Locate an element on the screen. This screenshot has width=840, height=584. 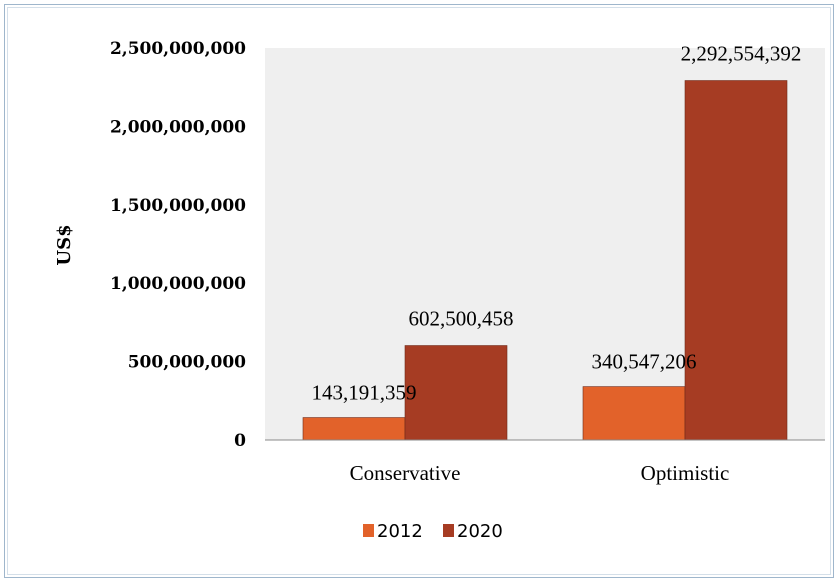
y-tick-label: 2,500,000,000 is located at coordinates (178, 49).